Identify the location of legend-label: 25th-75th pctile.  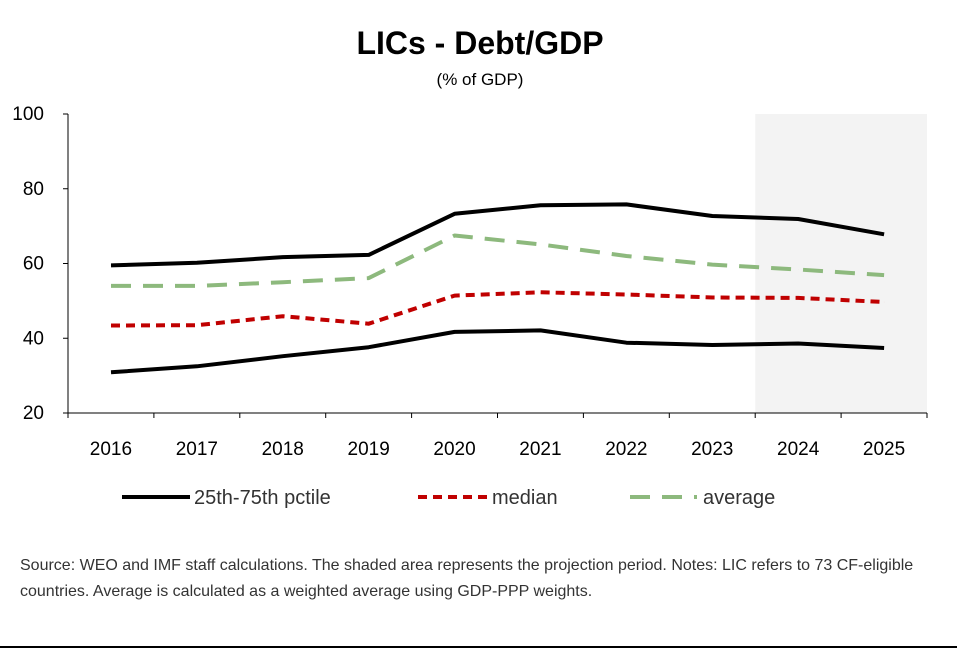
(262, 498).